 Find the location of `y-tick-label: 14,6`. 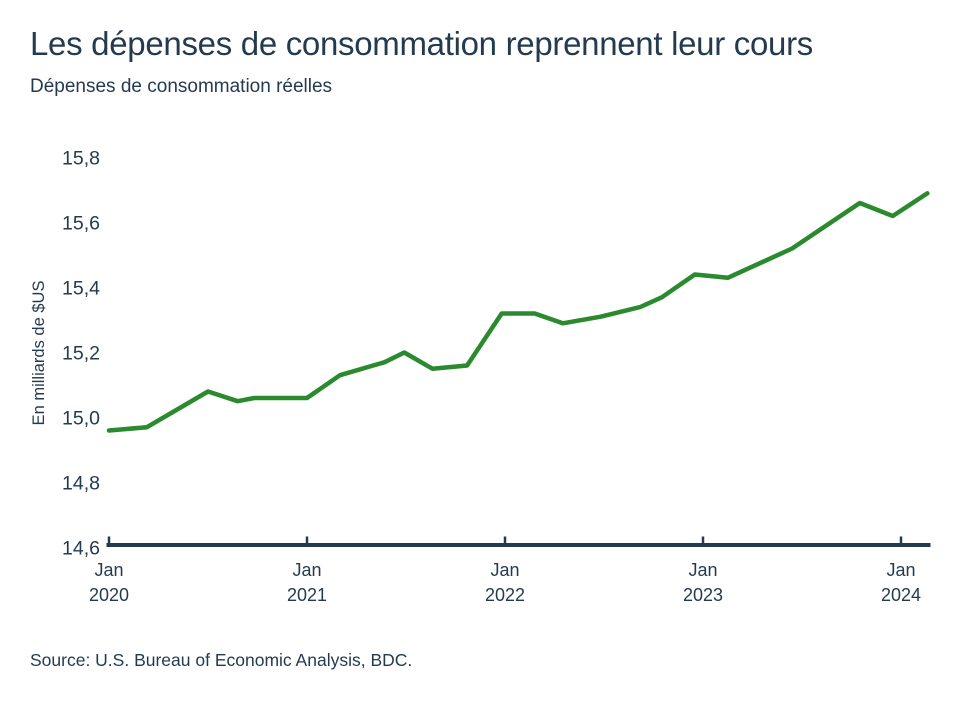

y-tick-label: 14,6 is located at coordinates (81, 548).